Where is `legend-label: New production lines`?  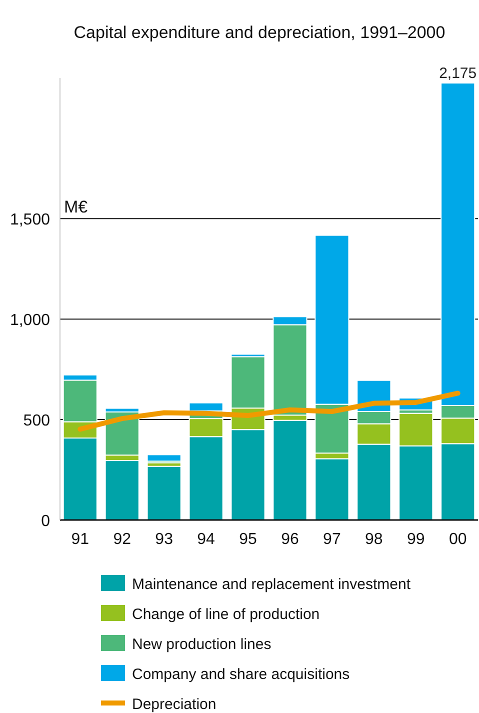 legend-label: New production lines is located at coordinates (202, 644).